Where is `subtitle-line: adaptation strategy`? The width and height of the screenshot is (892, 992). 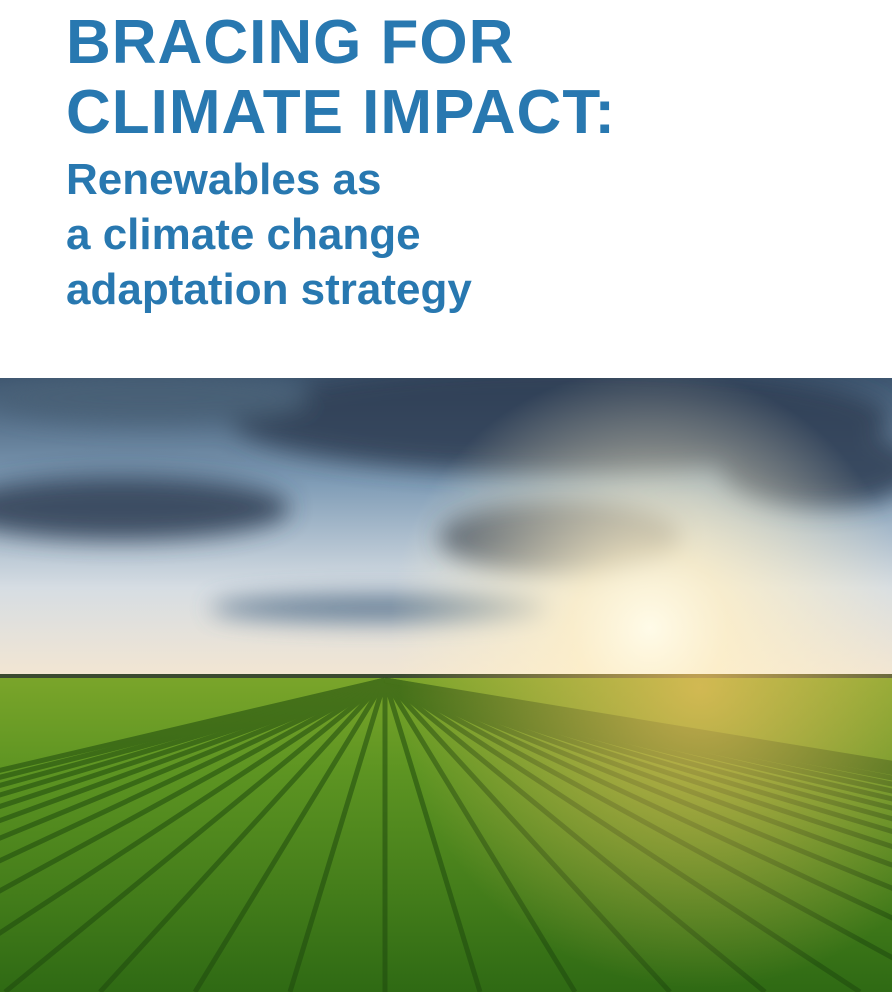
subtitle-line: adaptation strategy is located at coordinates (269, 289).